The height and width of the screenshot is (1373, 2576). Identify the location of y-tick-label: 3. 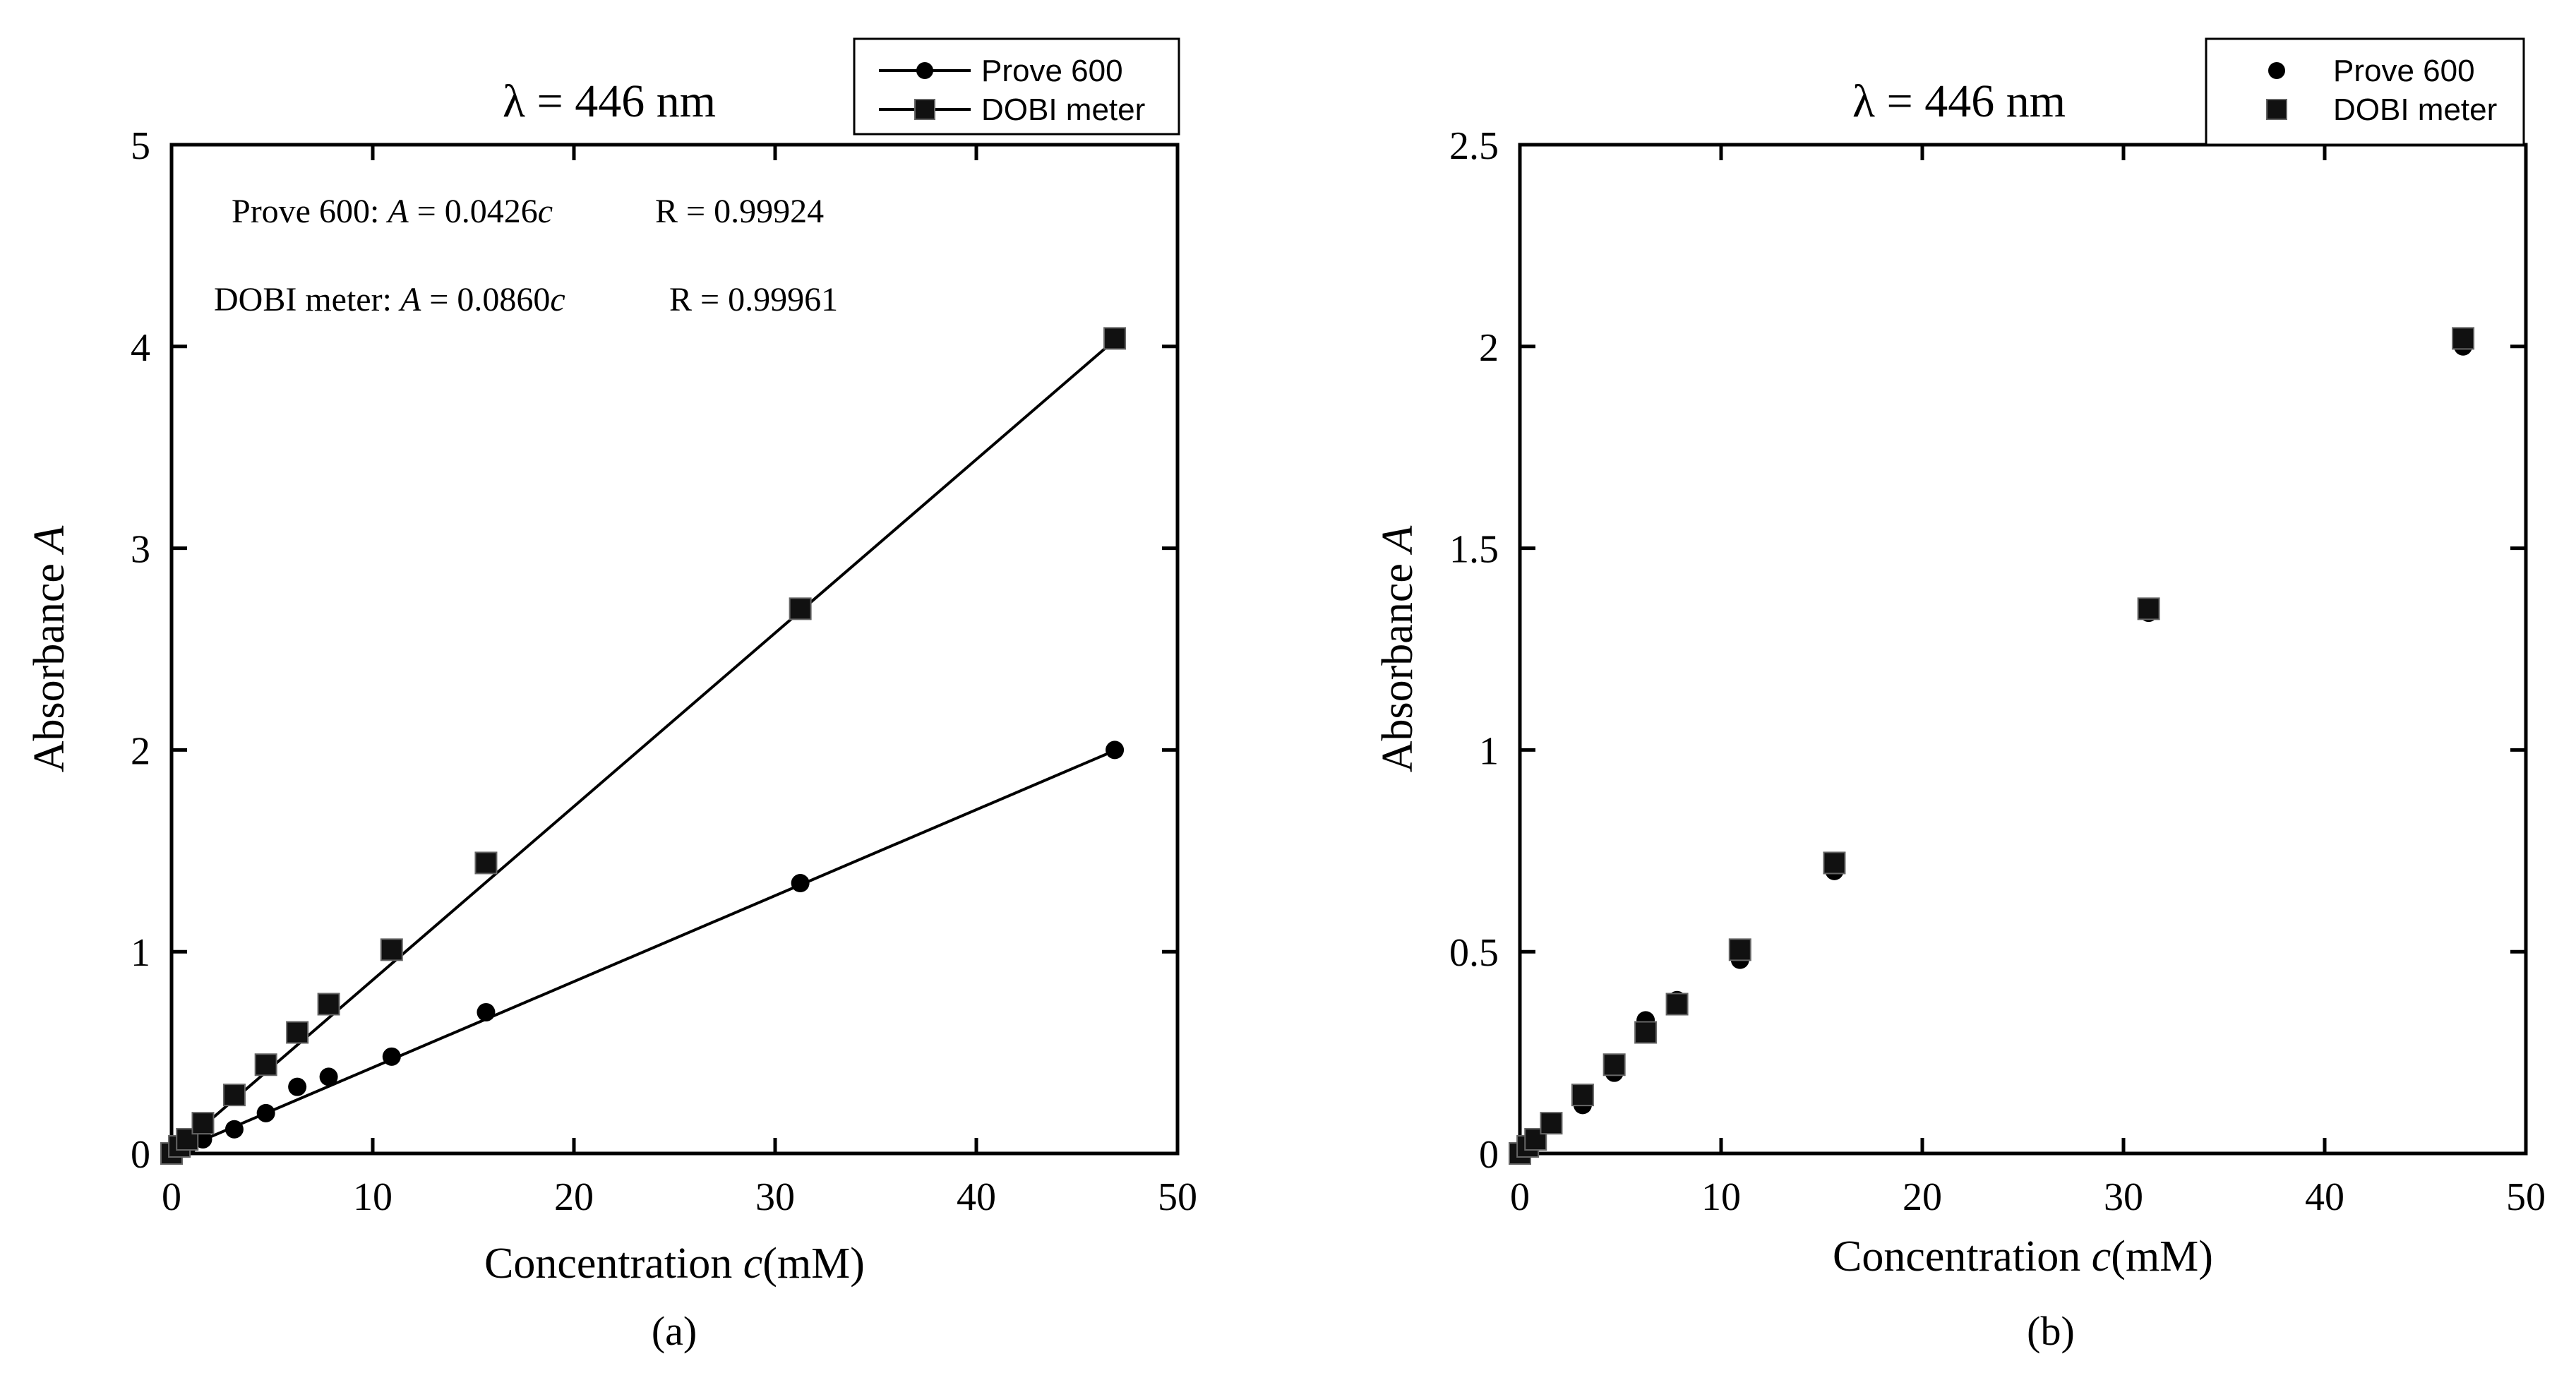
(140, 550).